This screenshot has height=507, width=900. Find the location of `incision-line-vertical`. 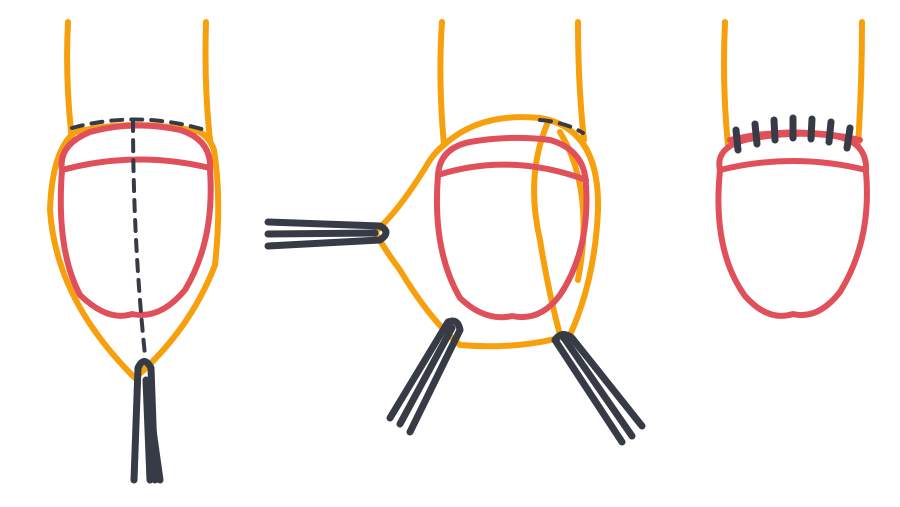

incision-line-vertical is located at coordinates (139, 237).